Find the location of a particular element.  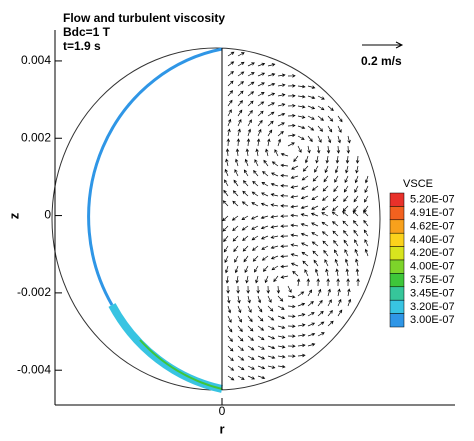

y-tick-label: 0.002 is located at coordinates (36, 137).